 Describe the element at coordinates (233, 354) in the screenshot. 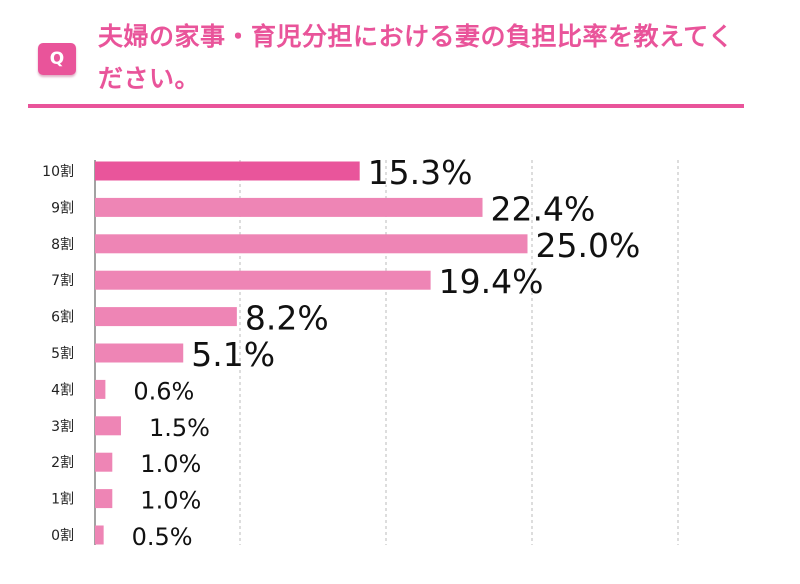

I see `value-label: 5.1%` at that location.